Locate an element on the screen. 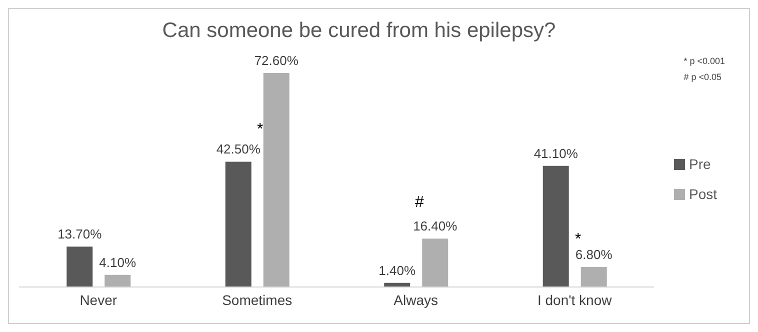 This screenshot has width=758, height=332. data-label: 72.60% is located at coordinates (276, 60).